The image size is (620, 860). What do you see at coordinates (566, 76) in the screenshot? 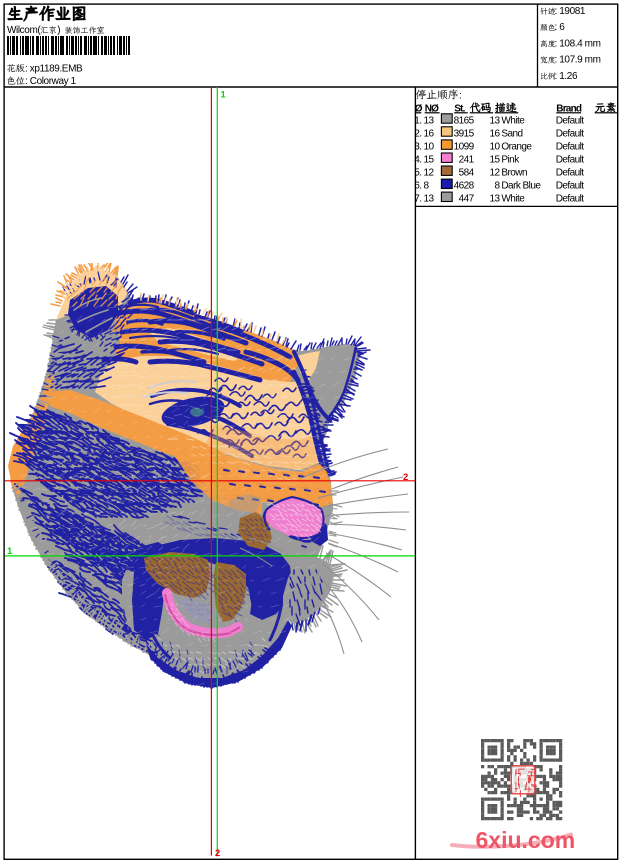
I see `svg-text:: 1.26: : 1.26` at bounding box center [566, 76].